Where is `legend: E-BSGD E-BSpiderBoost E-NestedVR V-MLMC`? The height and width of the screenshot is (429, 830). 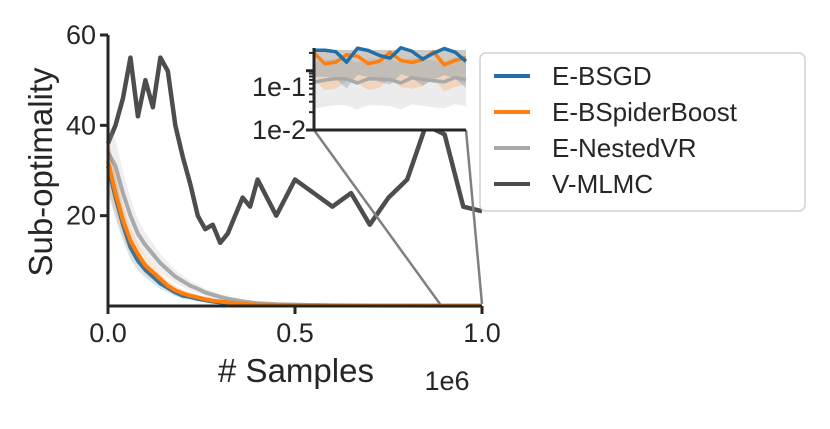
legend: E-BSGD E-BSpiderBoost E-NestedVR V-MLMC is located at coordinates (642, 132).